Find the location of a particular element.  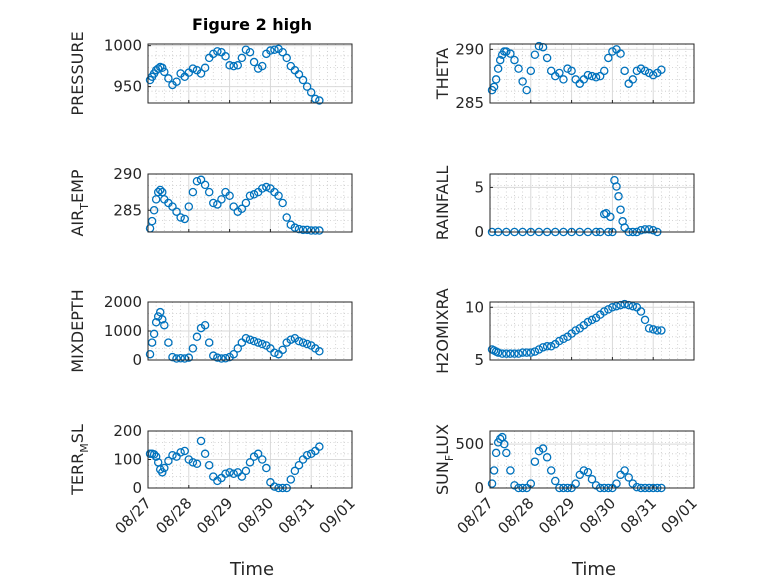

y-axis-label: AIRTEMP is located at coordinates (79, 202).